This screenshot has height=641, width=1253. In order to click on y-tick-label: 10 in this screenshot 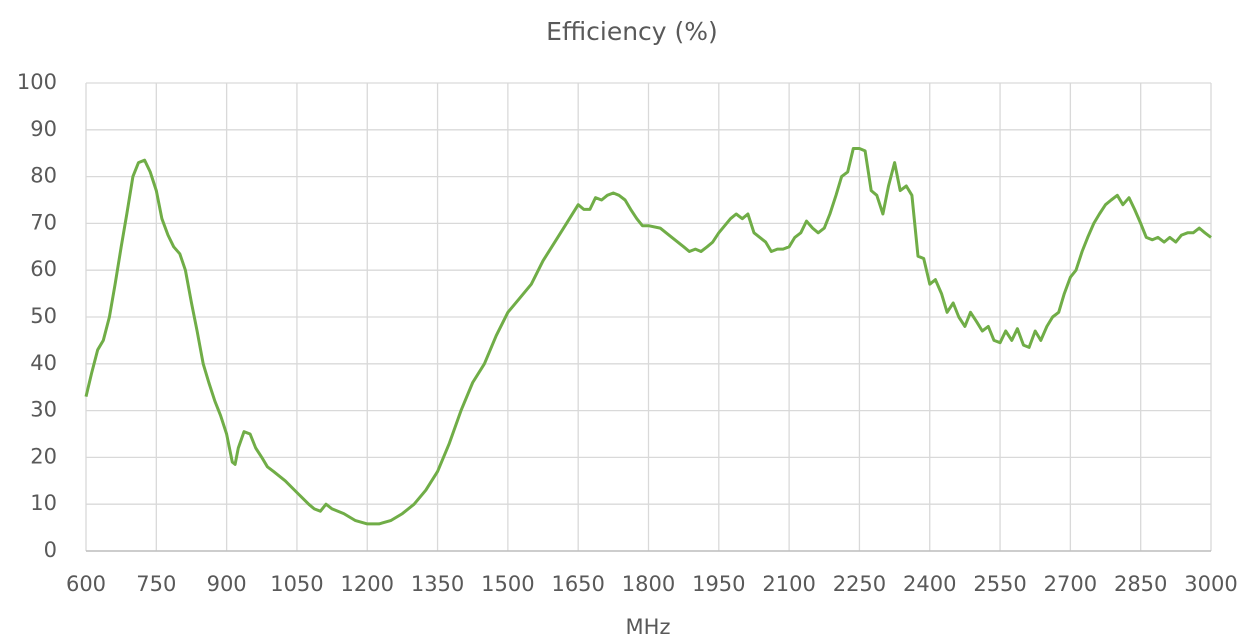, I will do `click(43, 503)`.